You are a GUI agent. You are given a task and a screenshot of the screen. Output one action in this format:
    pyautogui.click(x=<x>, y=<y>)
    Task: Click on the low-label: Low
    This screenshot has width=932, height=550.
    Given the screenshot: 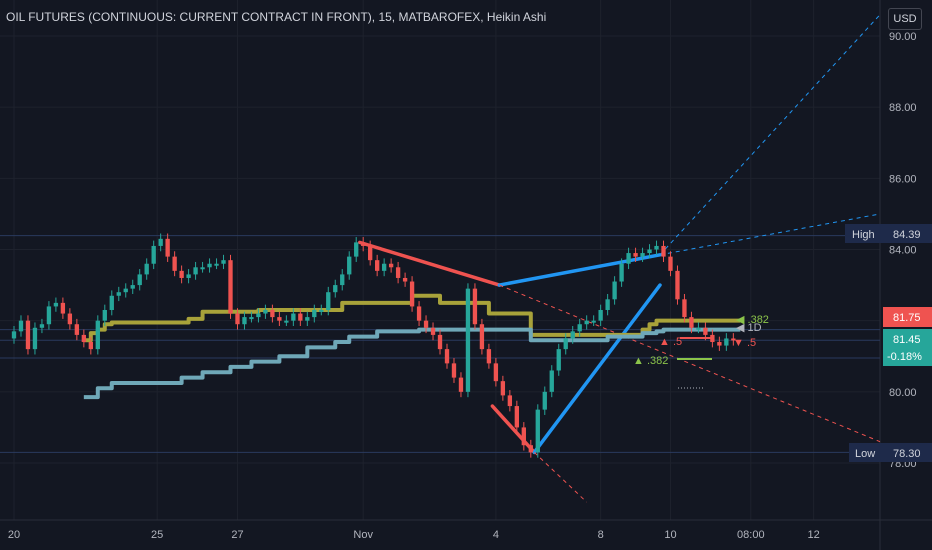 What is the action you would take?
    pyautogui.click(x=865, y=454)
    